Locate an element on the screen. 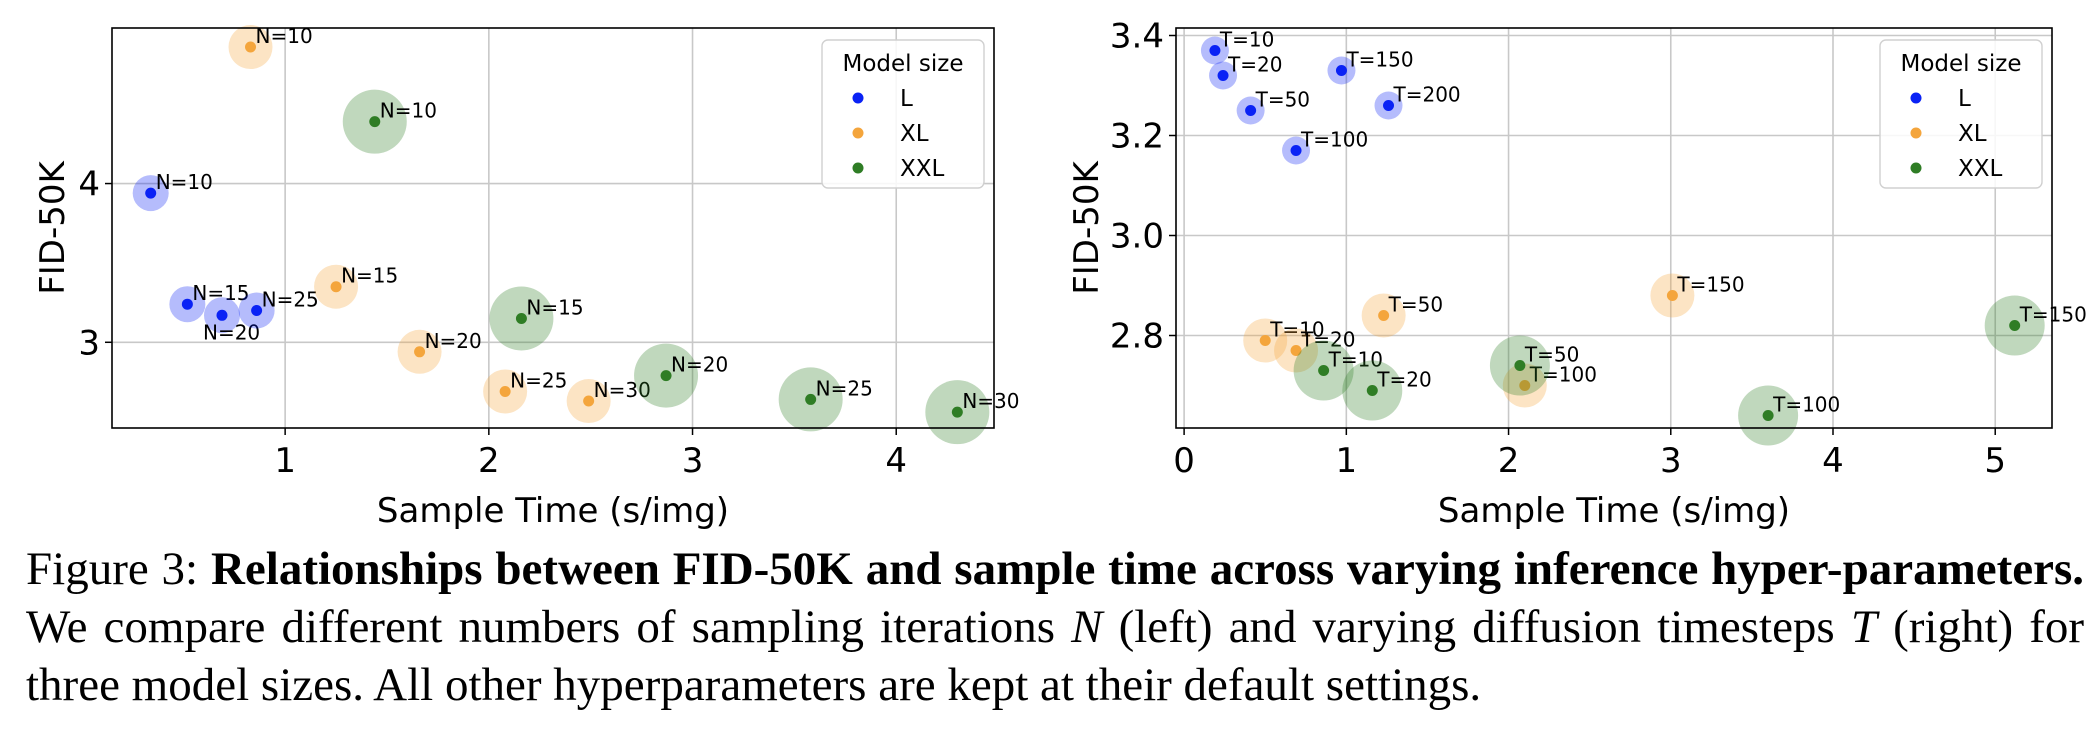  y-tick-label: 3.4 is located at coordinates (1137, 37).